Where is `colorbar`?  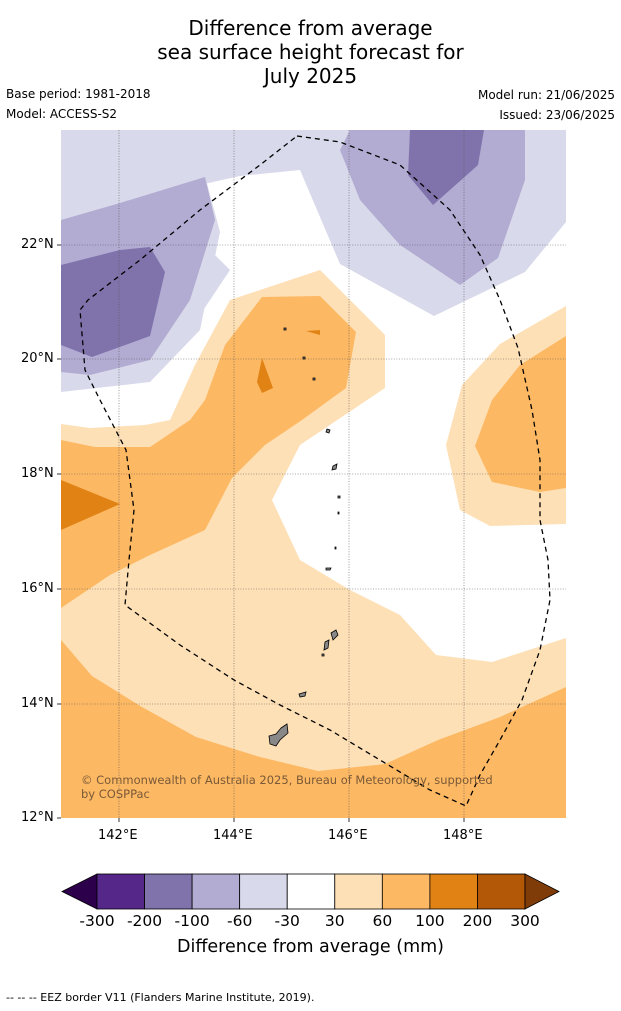 colorbar is located at coordinates (310, 891).